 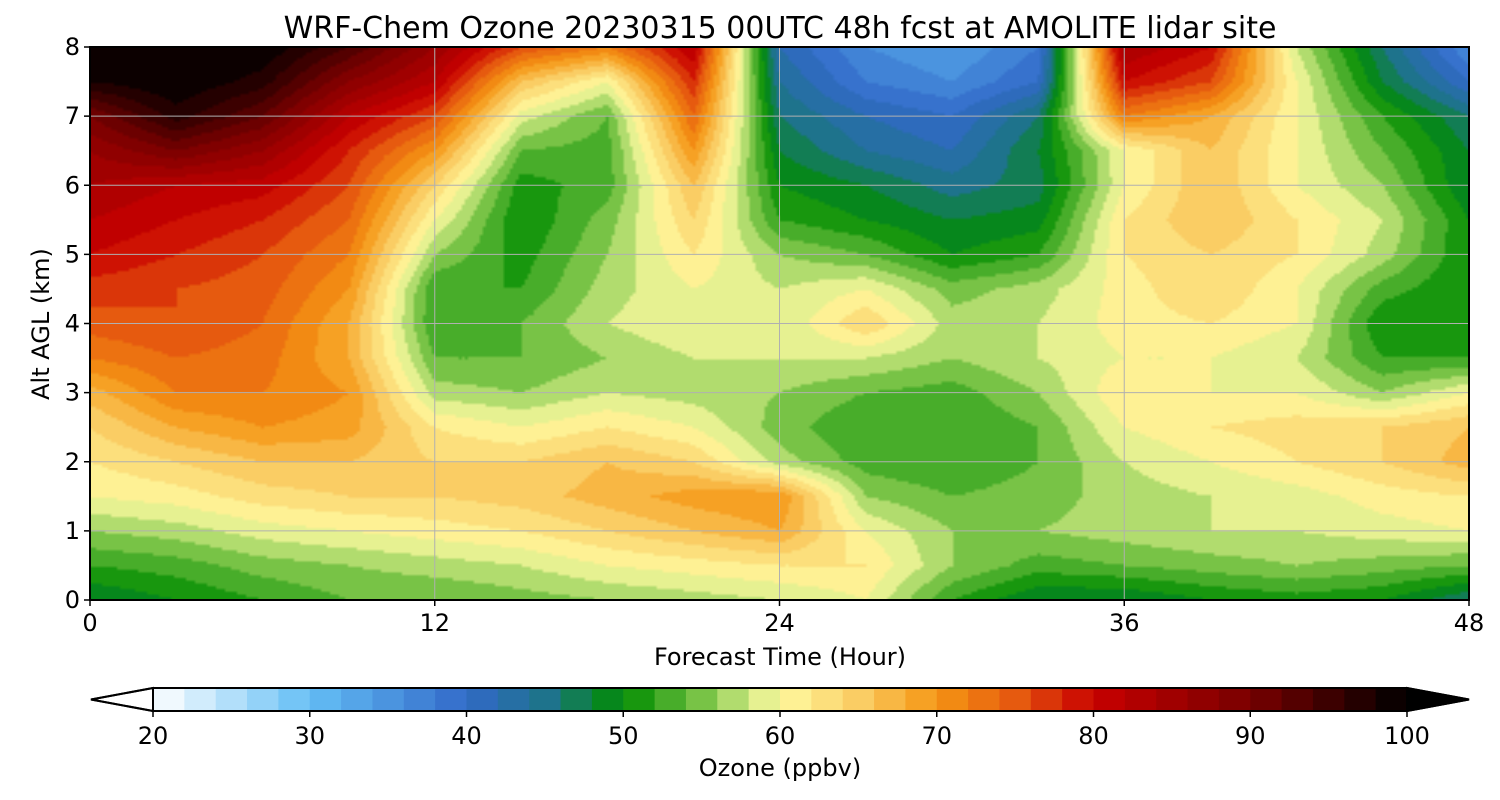 I want to click on colorbar-extend-high, so click(x=1438, y=699).